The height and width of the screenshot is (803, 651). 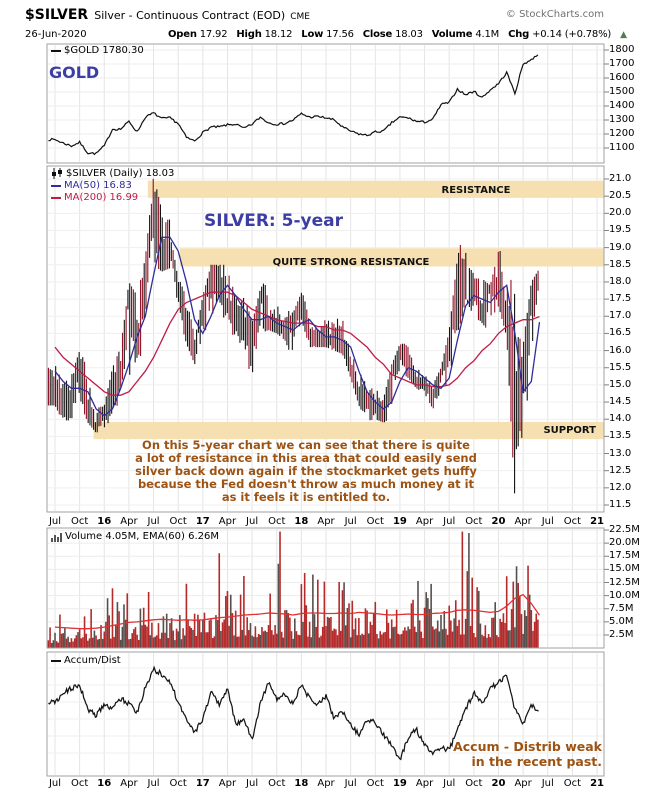 What do you see at coordinates (620, 504) in the screenshot?
I see `y-axis-label: 11.5` at bounding box center [620, 504].